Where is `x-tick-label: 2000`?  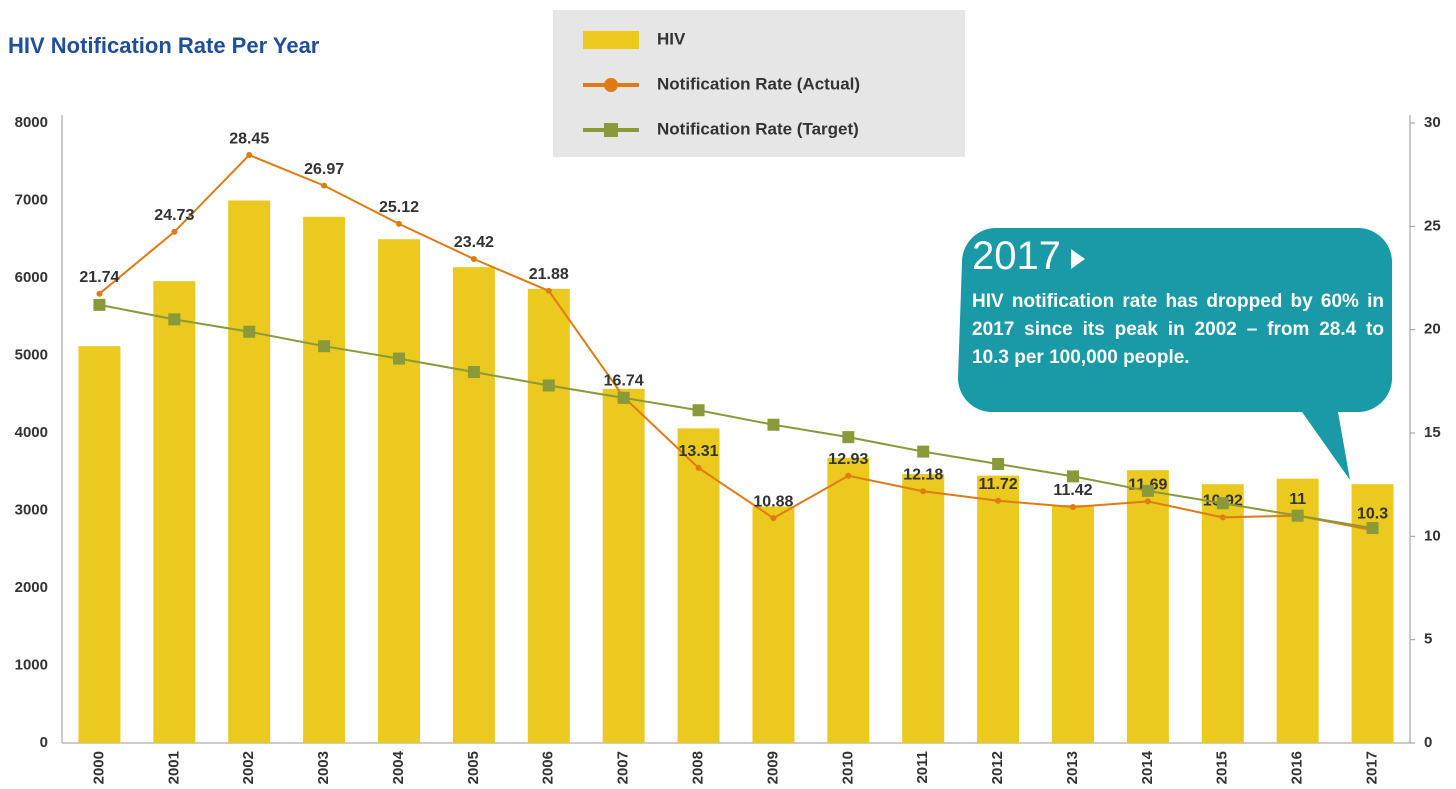 x-tick-label: 2000 is located at coordinates (98, 767).